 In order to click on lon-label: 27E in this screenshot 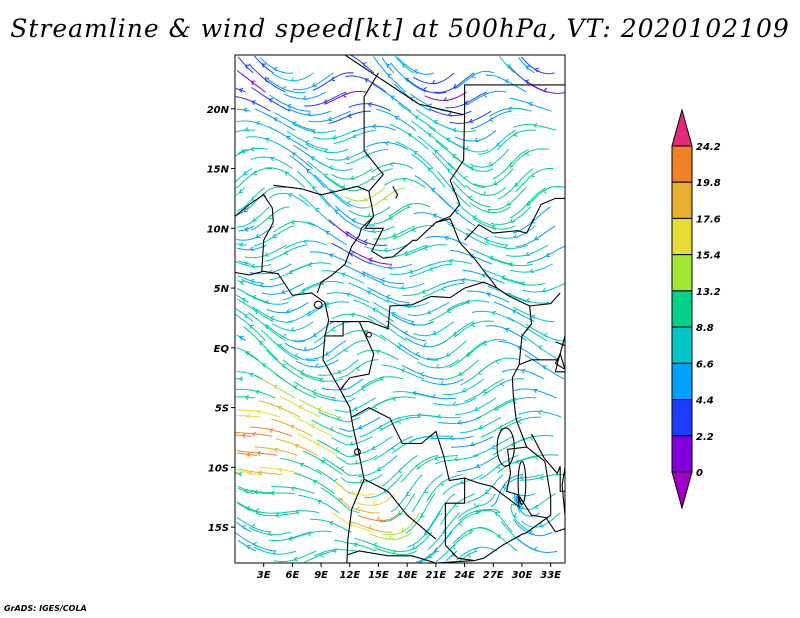, I will do `click(493, 575)`.